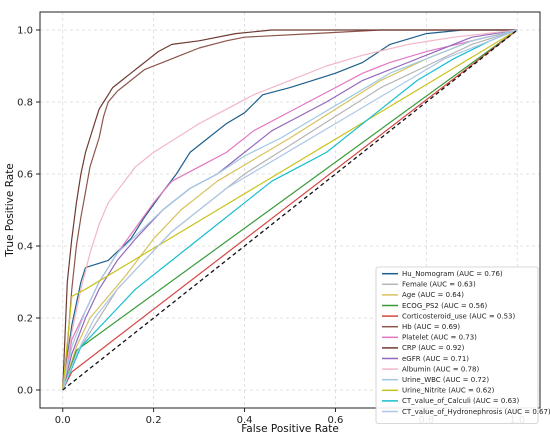 The image size is (550, 440). Describe the element at coordinates (290, 429) in the screenshot. I see `x-axis-label: False Positive Rate` at that location.